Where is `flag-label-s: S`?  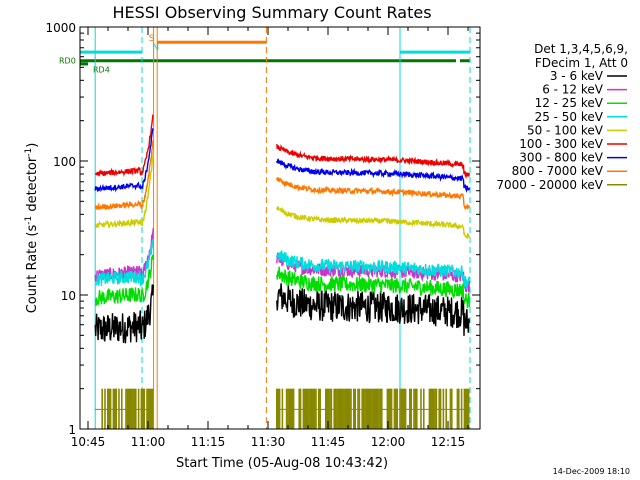 flag-label-s: S is located at coordinates (152, 39).